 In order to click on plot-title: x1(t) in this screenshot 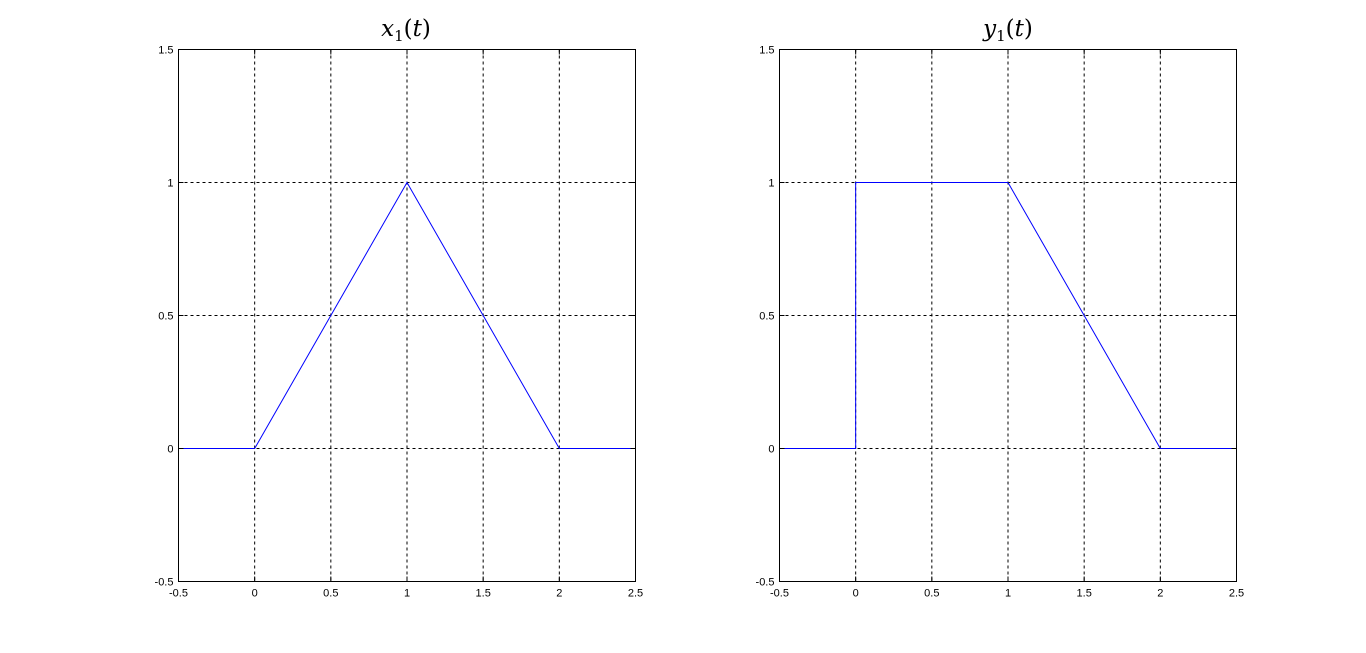, I will do `click(406, 30)`.